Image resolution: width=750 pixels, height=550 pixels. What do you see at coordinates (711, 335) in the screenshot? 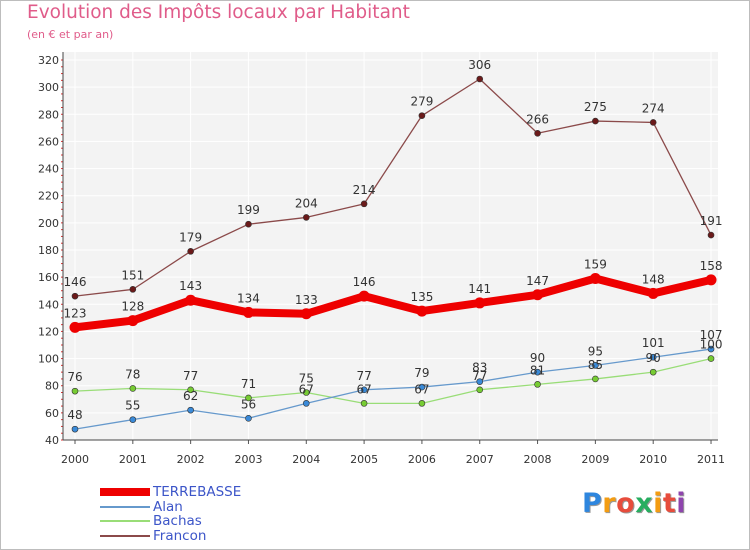
I see `data-label-alan: 107` at bounding box center [711, 335].